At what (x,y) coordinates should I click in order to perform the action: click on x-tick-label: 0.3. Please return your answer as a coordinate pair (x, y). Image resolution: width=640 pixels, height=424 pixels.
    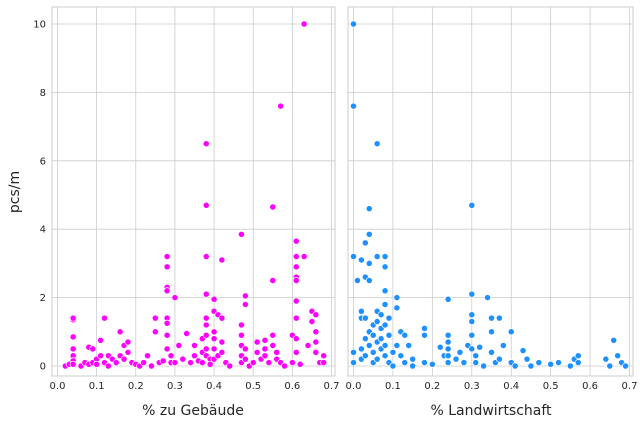
    Looking at the image, I should click on (472, 386).